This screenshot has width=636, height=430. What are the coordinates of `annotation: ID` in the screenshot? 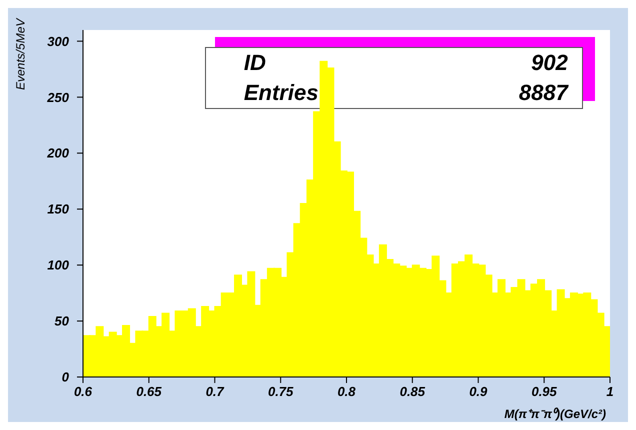 It's located at (254, 63).